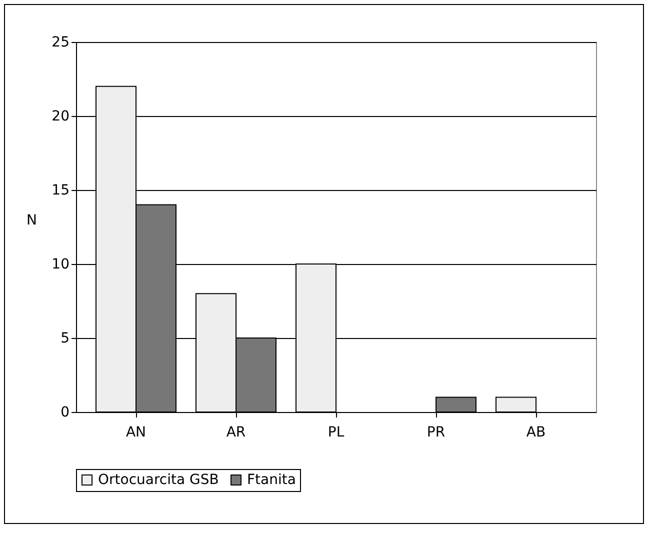  What do you see at coordinates (61, 42) in the screenshot?
I see `y-tick-label: 25` at bounding box center [61, 42].